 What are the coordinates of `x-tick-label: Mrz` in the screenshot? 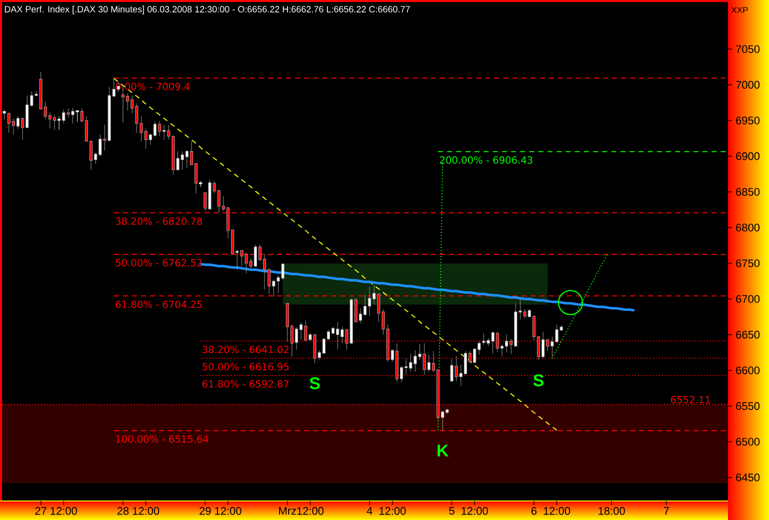 It's located at (287, 511).